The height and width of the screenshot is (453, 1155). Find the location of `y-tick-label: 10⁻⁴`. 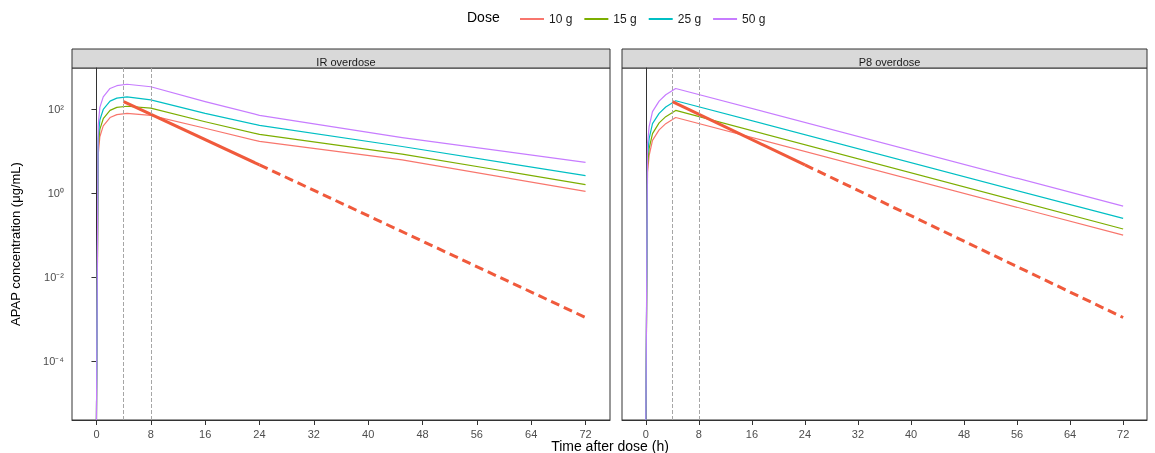

y-tick-label: 10⁻⁴ is located at coordinates (54, 361).